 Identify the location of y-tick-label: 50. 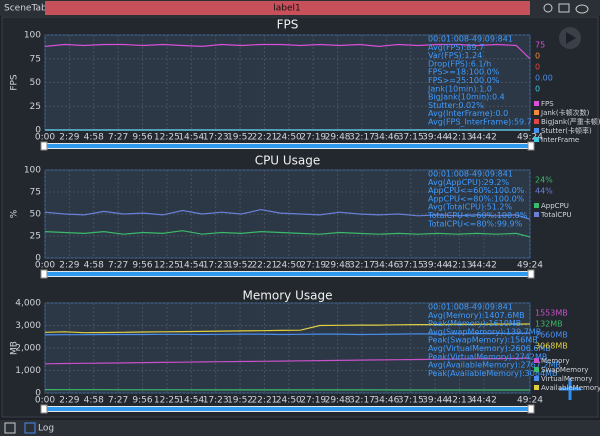
(36, 83).